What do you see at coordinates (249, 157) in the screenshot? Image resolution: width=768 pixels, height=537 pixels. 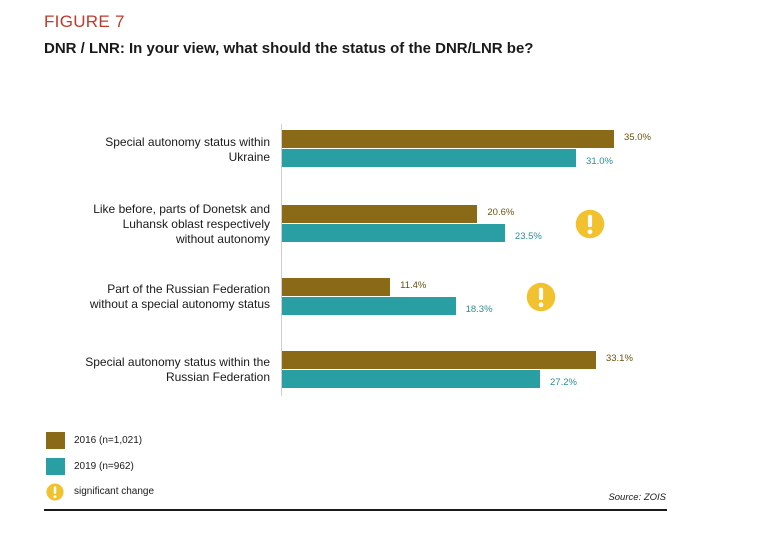 I see `category-label-line: Ukraine` at bounding box center [249, 157].